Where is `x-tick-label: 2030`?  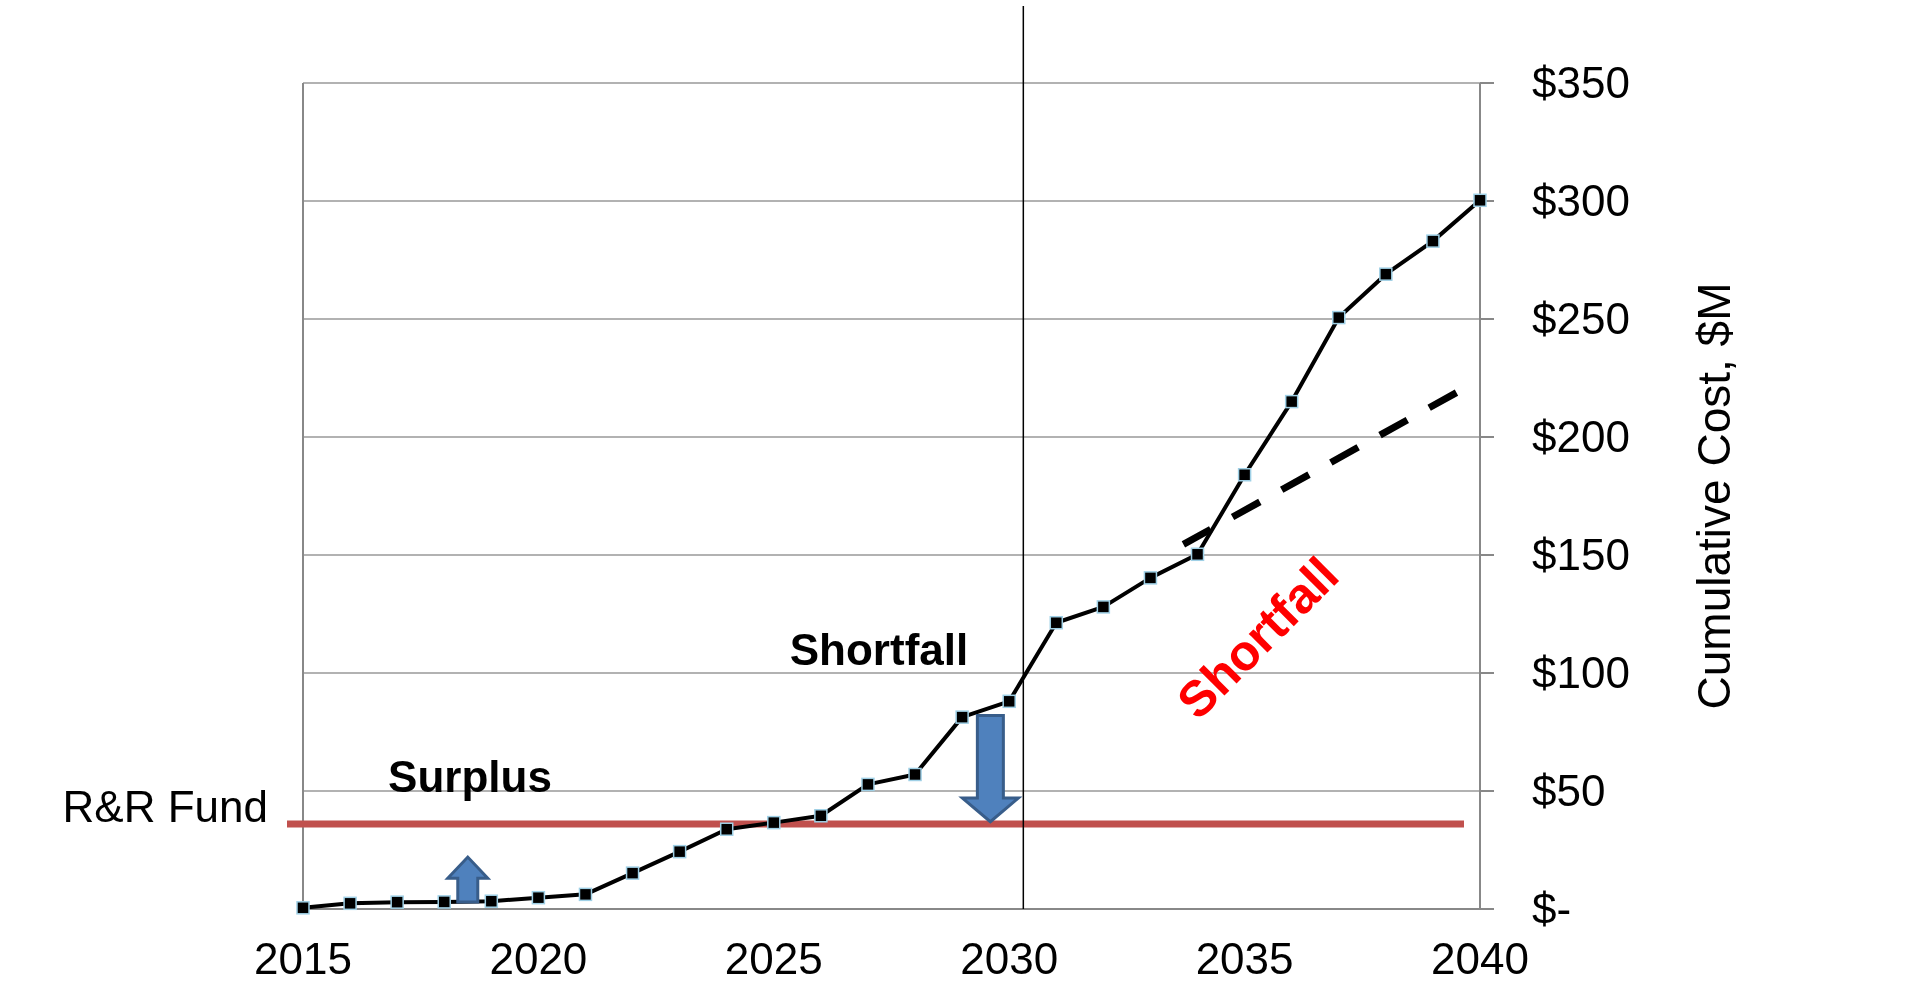
x-tick-label: 2030 is located at coordinates (1009, 958).